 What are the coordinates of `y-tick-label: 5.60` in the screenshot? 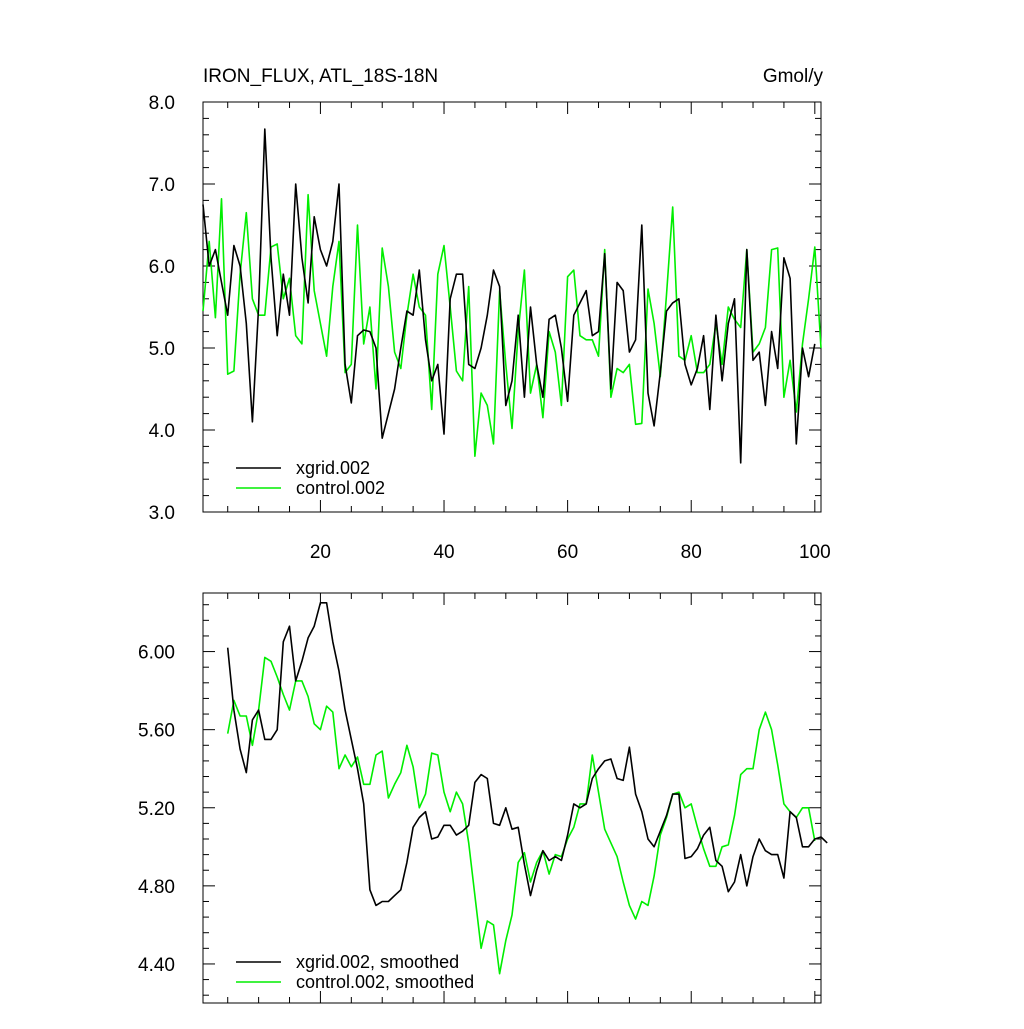 It's located at (156, 731).